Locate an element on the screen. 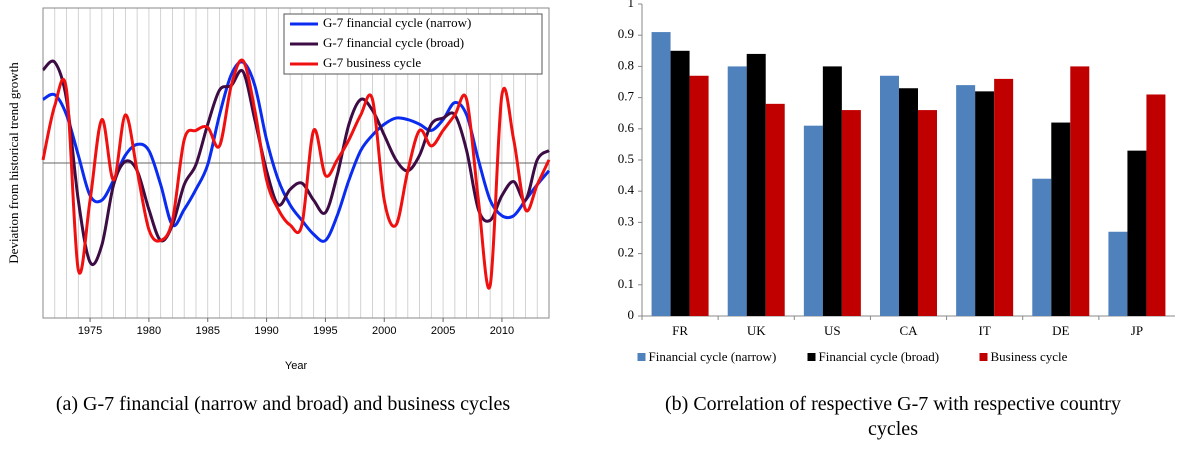  y-tick-label: 0.8 is located at coordinates (626, 64).